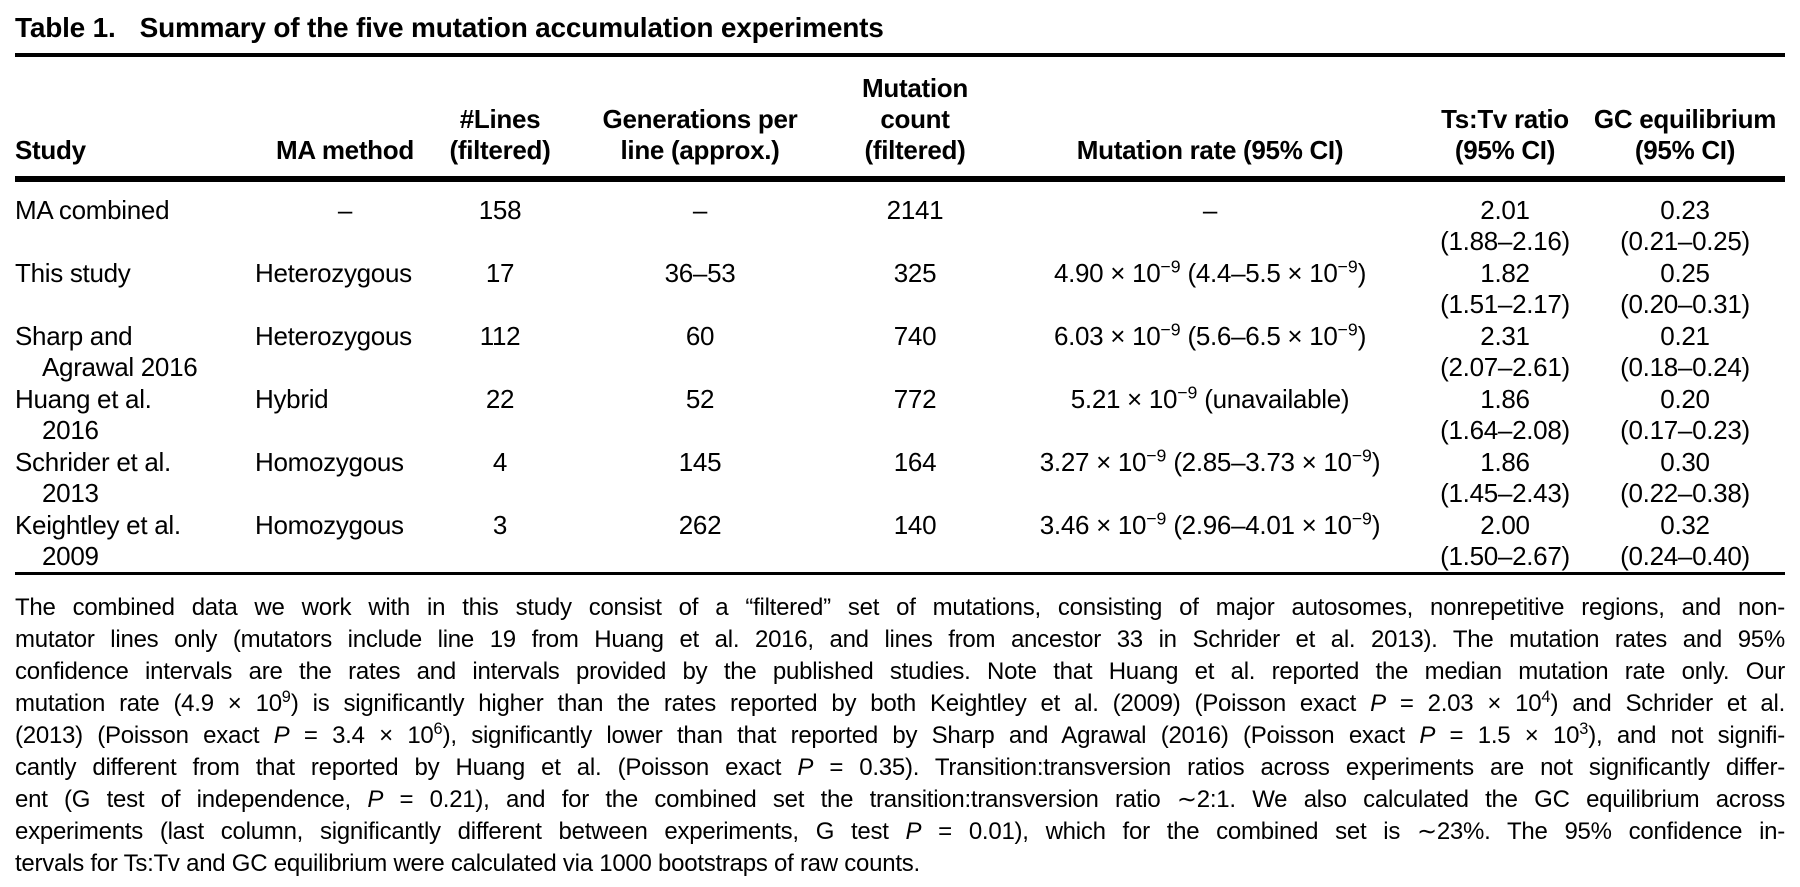 The image size is (1800, 887). What do you see at coordinates (1685, 351) in the screenshot?
I see `cell-gc-equilibrium: 0.21 (0.18–0.24)` at bounding box center [1685, 351].